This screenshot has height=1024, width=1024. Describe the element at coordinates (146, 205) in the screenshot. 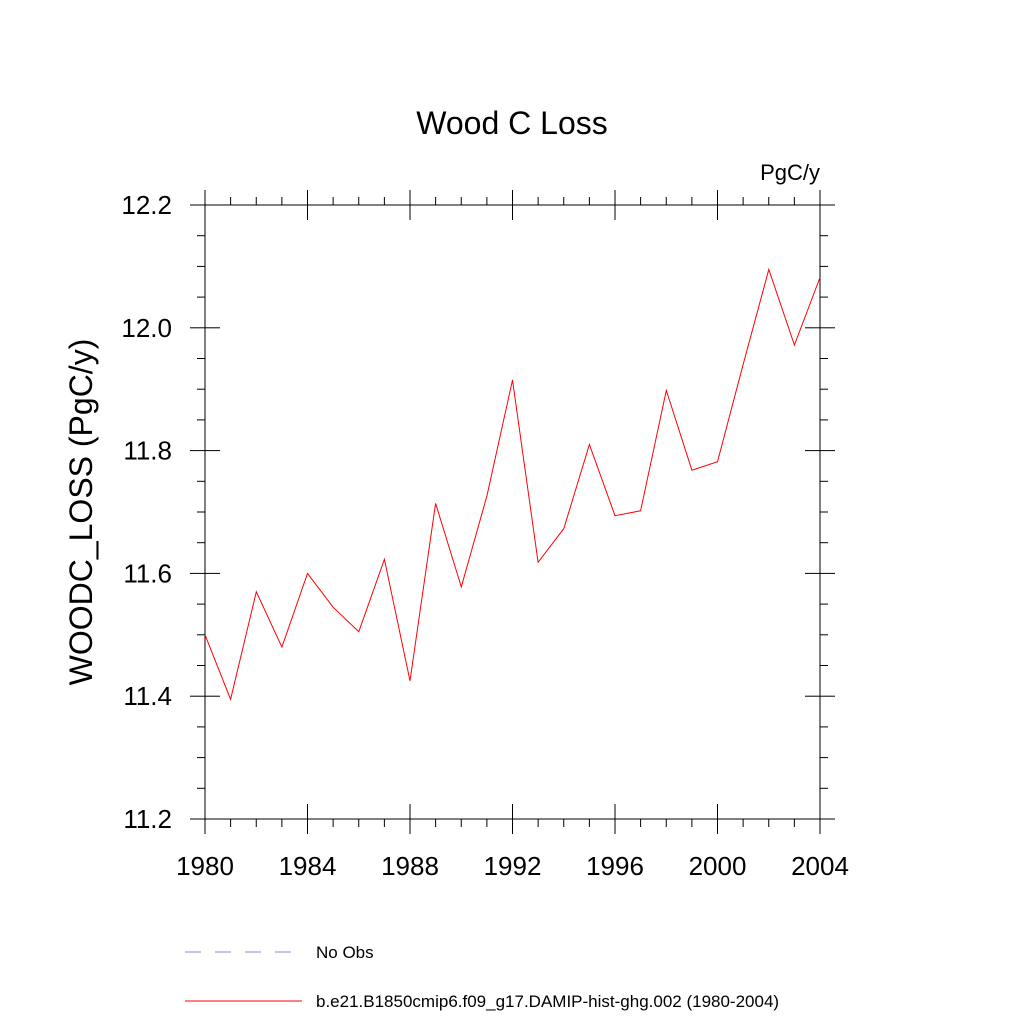

I see `y-tick-label: 12.2` at that location.